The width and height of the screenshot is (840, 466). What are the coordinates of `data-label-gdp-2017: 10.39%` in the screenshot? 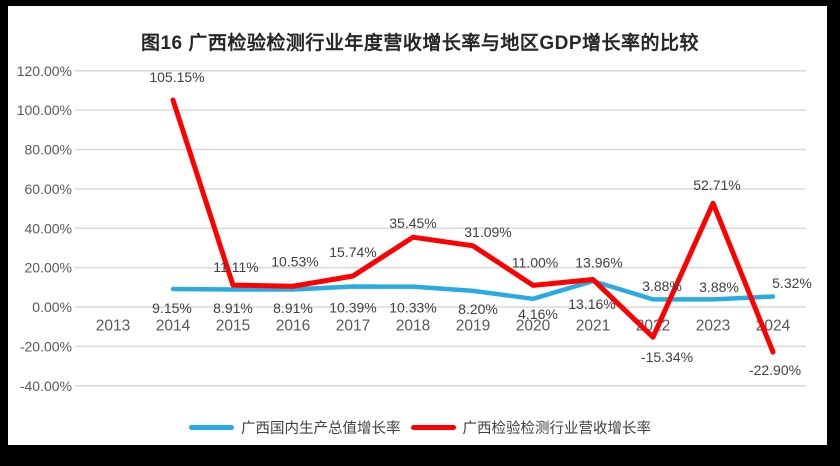 It's located at (352, 308).